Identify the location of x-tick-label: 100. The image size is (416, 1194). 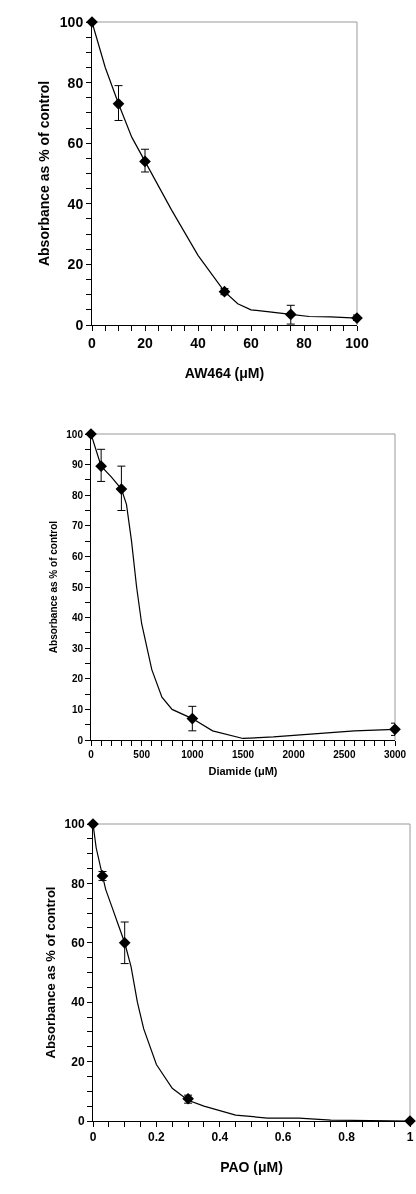
(357, 342).